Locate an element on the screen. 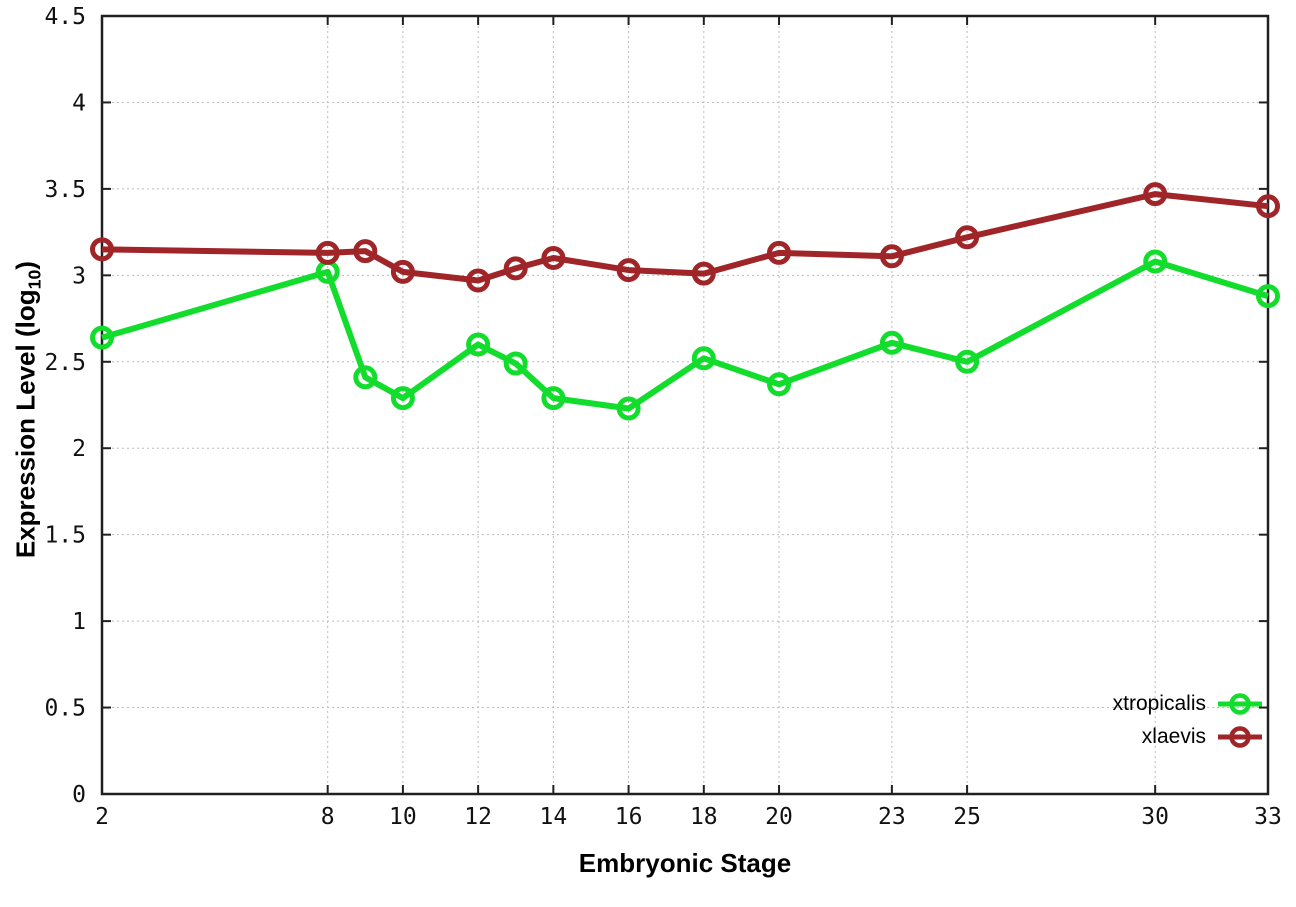  svg-text: 30 is located at coordinates (1155, 817).